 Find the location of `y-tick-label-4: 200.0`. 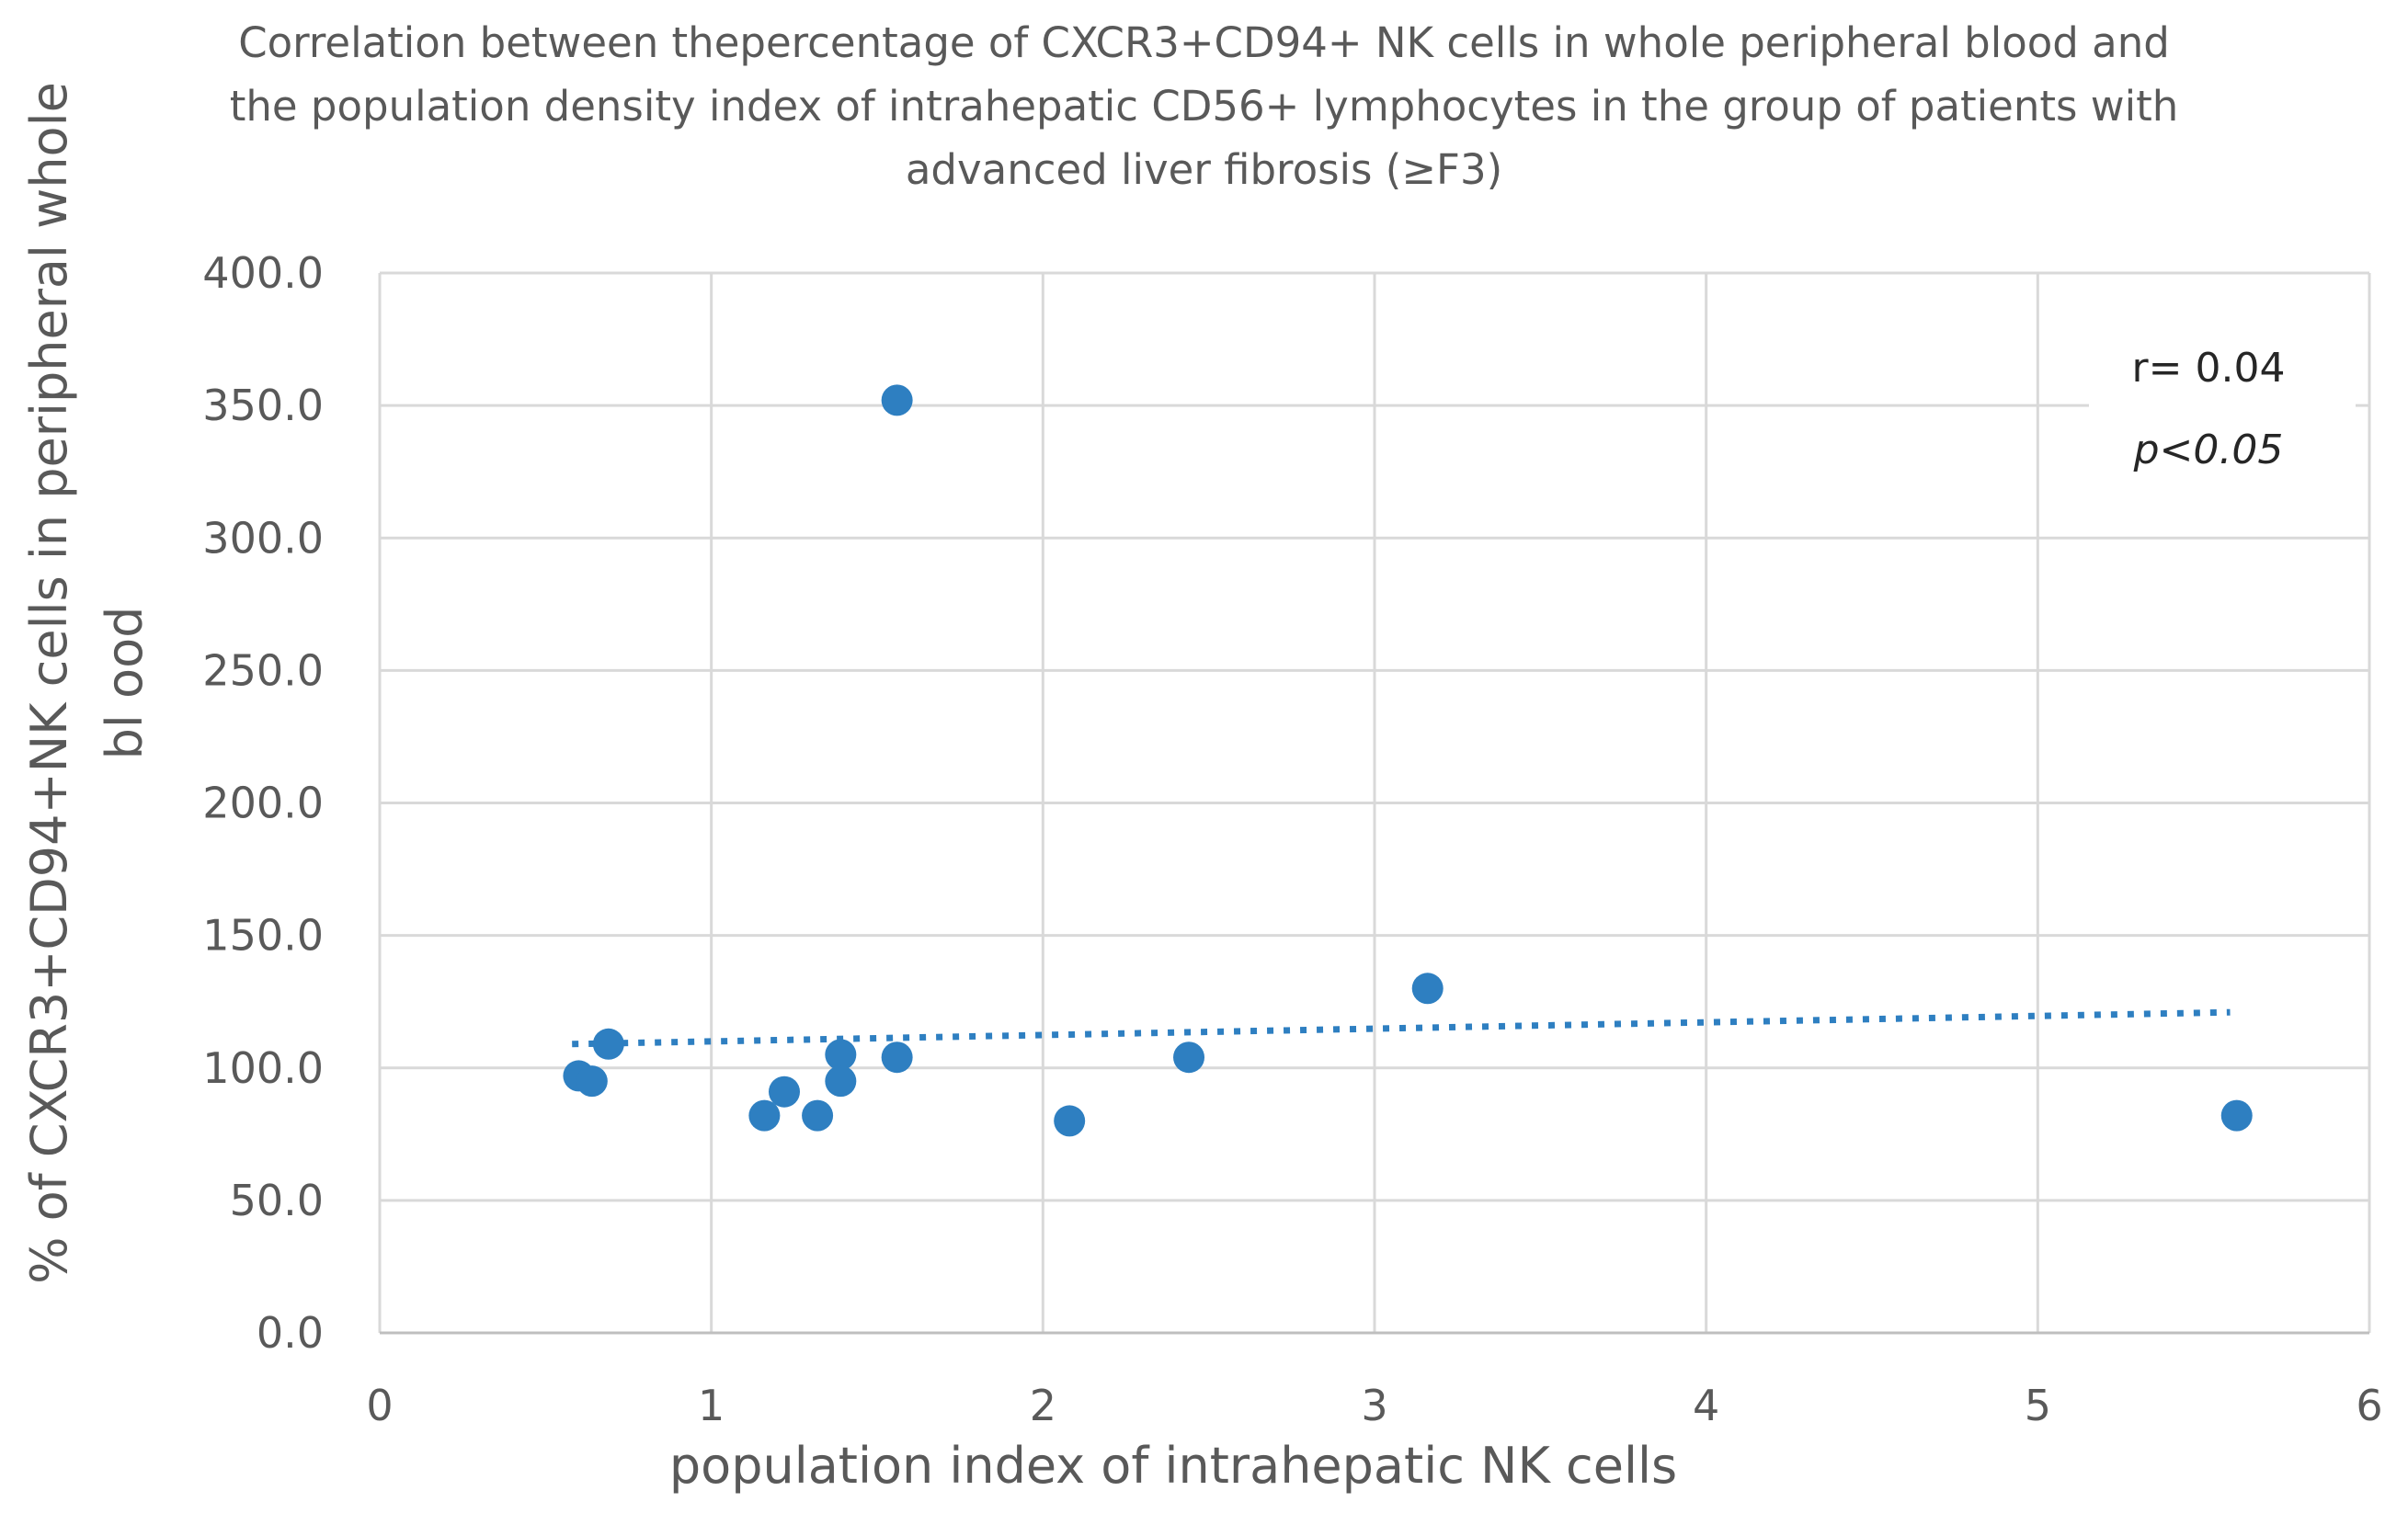

y-tick-label-4: 200.0 is located at coordinates (263, 803).